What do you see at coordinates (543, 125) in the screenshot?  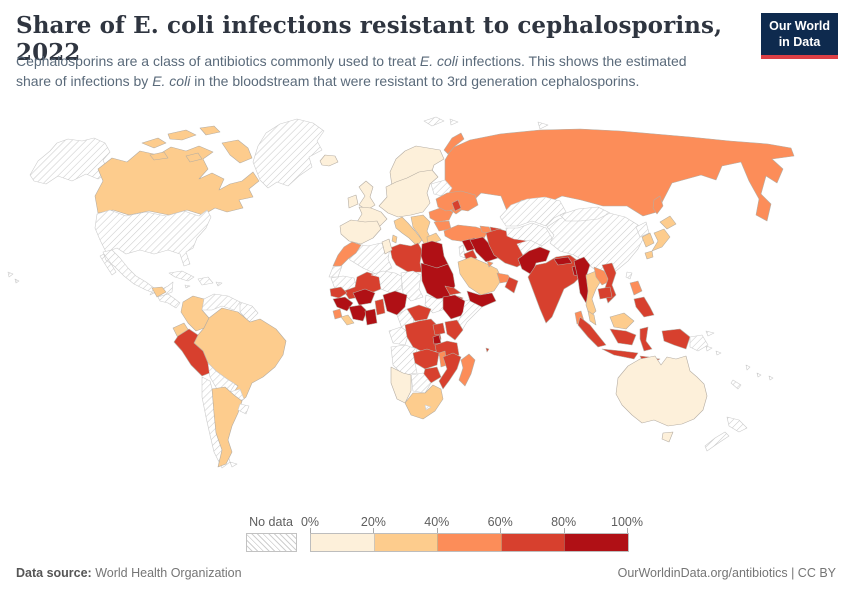 I see `country-arctic-islands` at bounding box center [543, 125].